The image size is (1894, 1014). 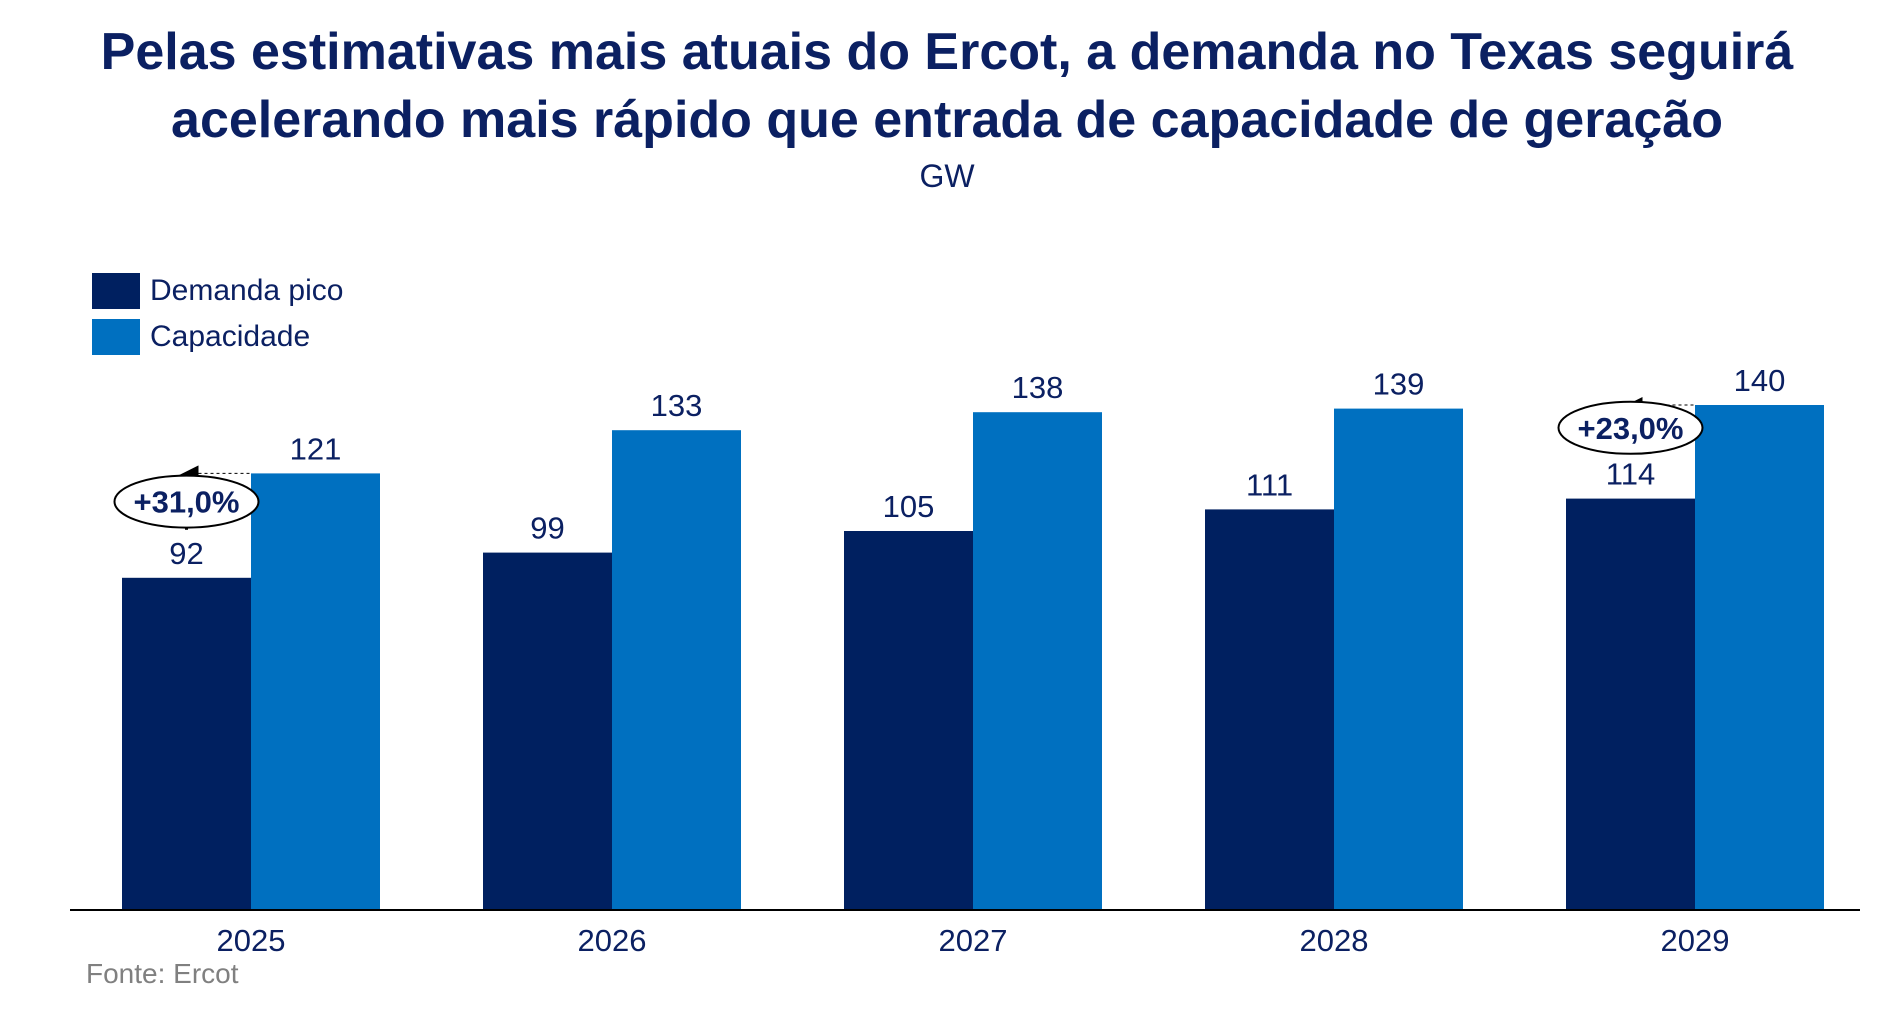 I want to click on bar-demand-2026, so click(x=547, y=730).